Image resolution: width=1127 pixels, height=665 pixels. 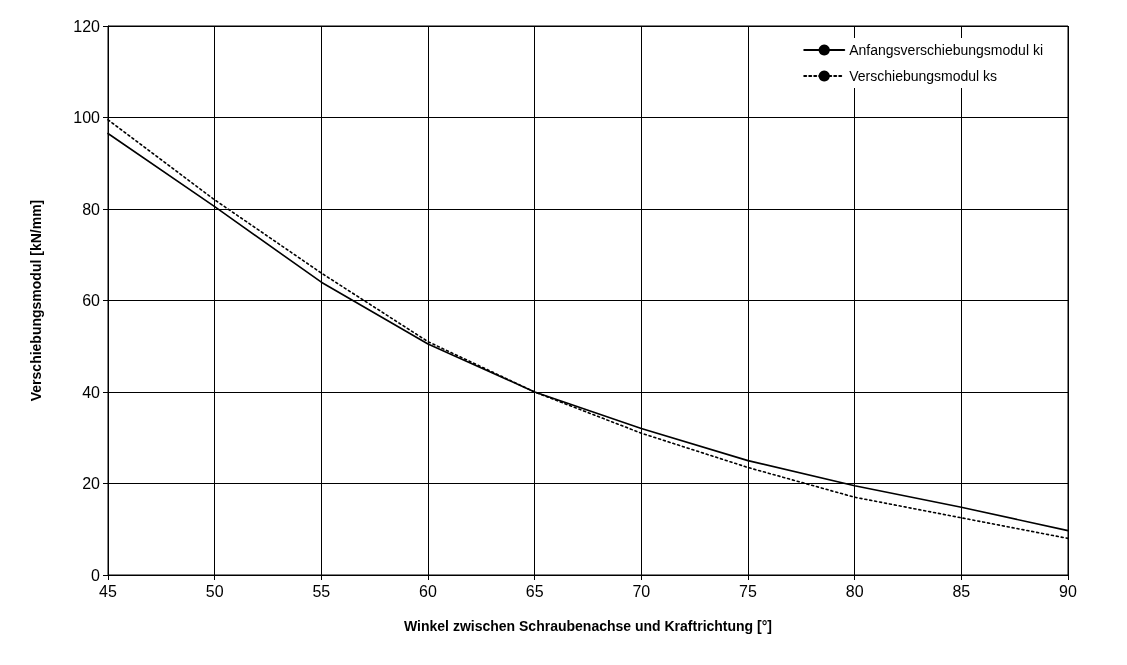 I want to click on x-tick-label: 70, so click(x=641, y=591).